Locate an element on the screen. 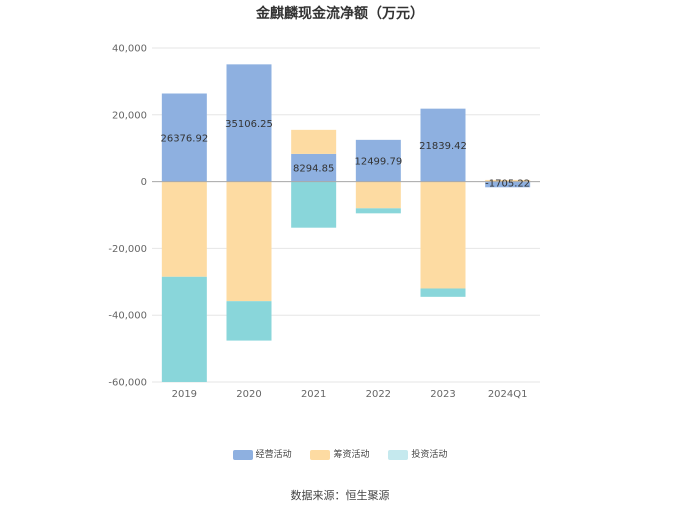 The width and height of the screenshot is (680, 509). y-tick-label: 0 is located at coordinates (144, 182).